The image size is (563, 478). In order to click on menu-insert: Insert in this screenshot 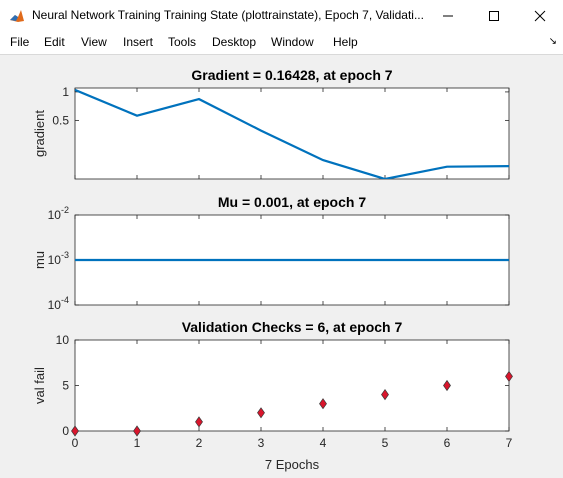, I will do `click(138, 42)`.